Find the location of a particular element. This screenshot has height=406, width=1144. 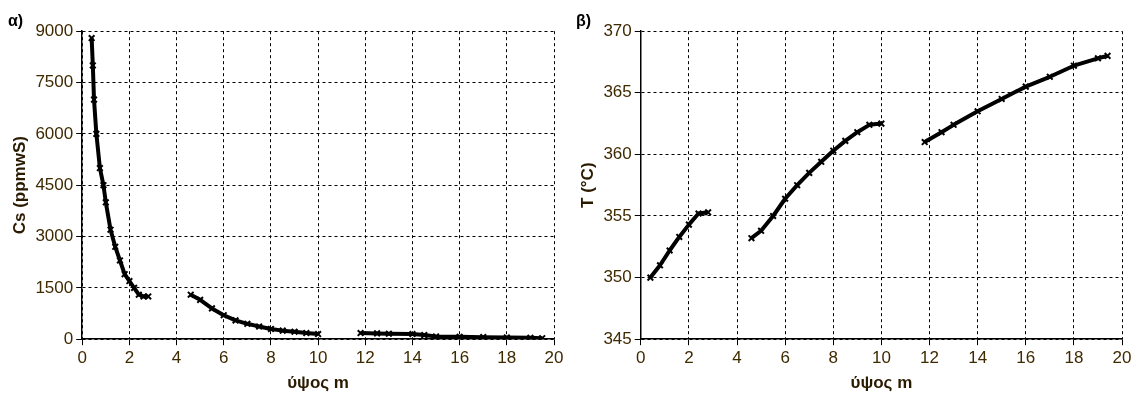

y-tick-label: 365 is located at coordinates (617, 92).